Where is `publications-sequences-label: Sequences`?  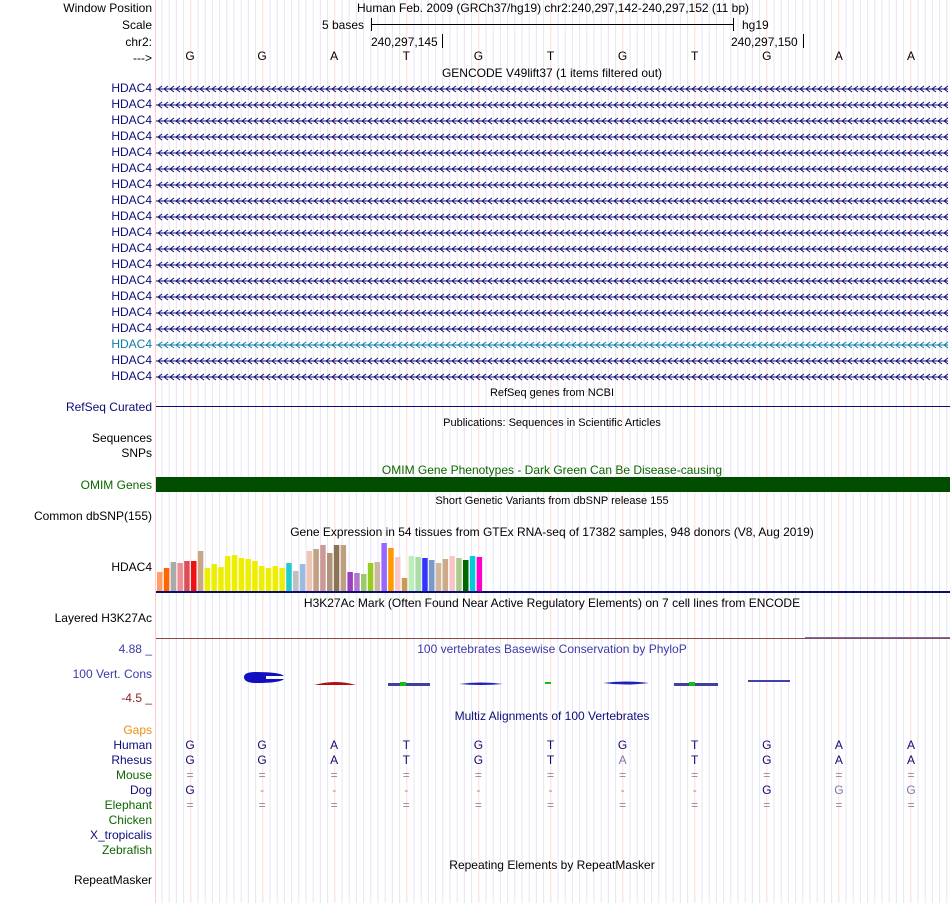 publications-sequences-label: Sequences is located at coordinates (121, 438).